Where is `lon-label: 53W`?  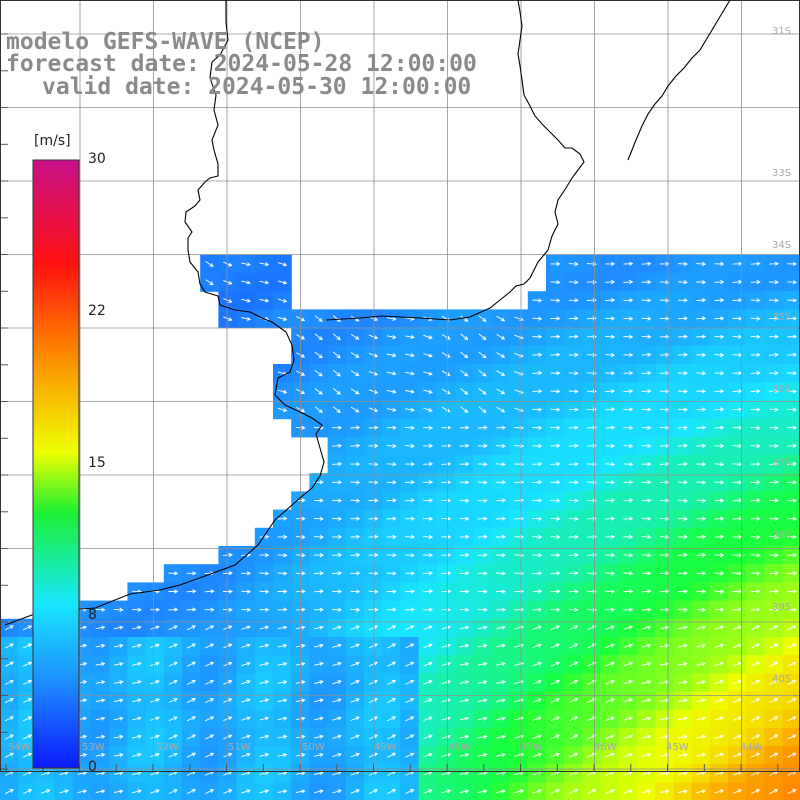
lon-label: 53W is located at coordinates (93, 747).